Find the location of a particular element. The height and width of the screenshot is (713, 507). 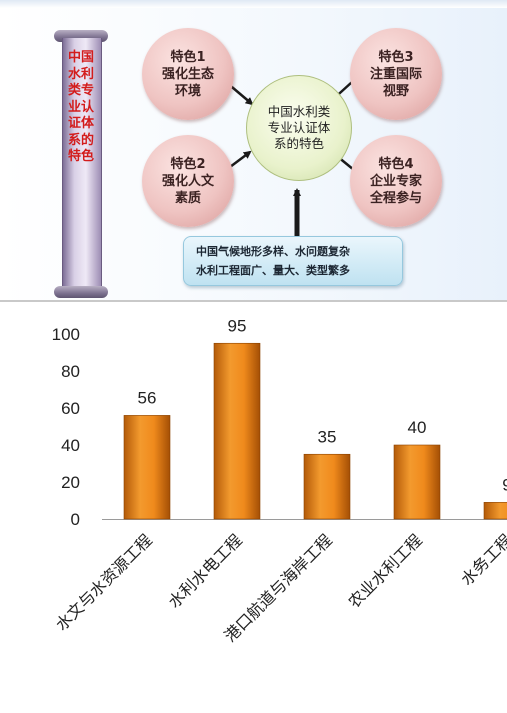

feature-4-title: 特色4 is located at coordinates (396, 164).